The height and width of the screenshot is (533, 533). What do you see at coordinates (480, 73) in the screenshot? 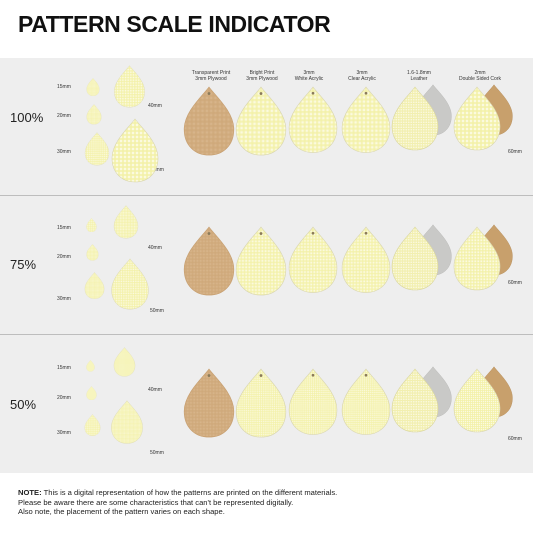
I see `material-line1: 2mm` at bounding box center [480, 73].